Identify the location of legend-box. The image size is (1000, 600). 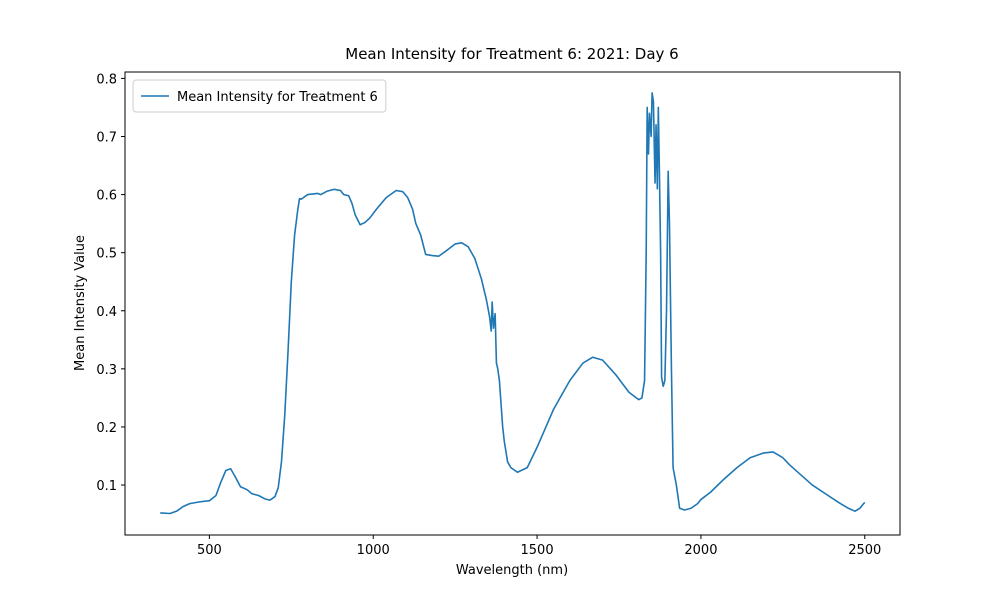
(259, 96).